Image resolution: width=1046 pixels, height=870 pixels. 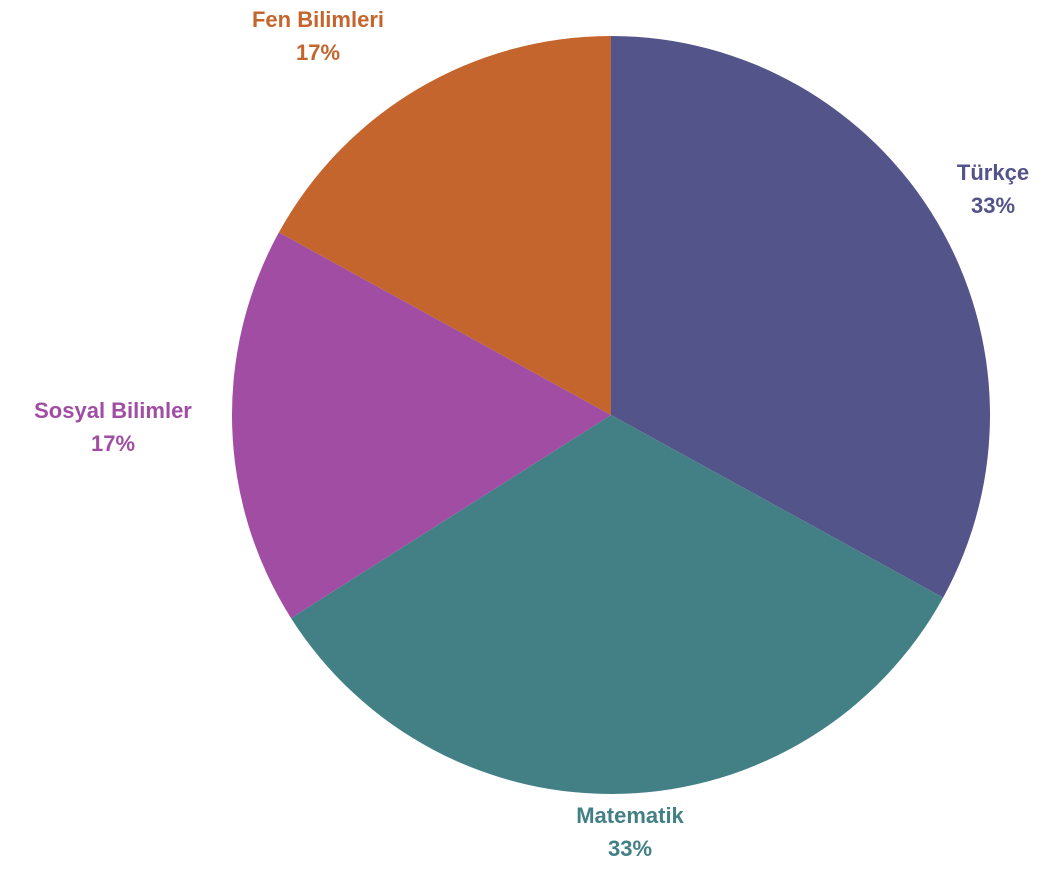 What do you see at coordinates (113, 427) in the screenshot?
I see `slice-label-sosyal-bilimler: Sosyal Bilimler 17%` at bounding box center [113, 427].